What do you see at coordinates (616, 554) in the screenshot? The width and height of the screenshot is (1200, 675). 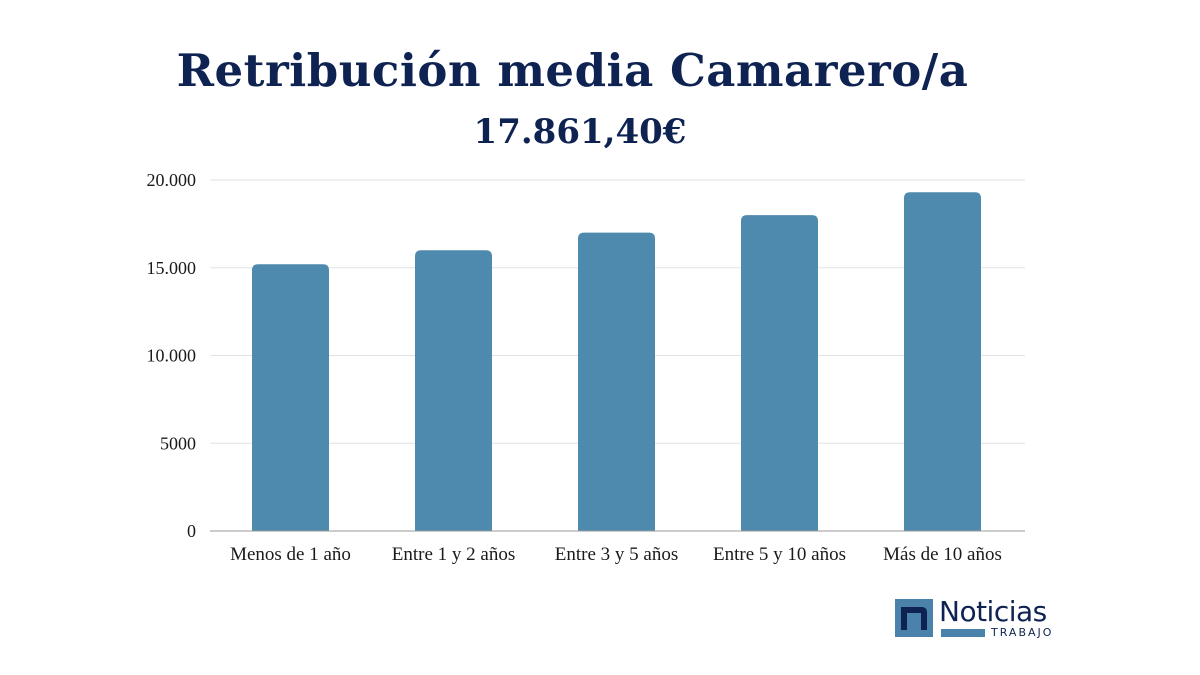 I see `x-category-label: Entre 3 y 5 años` at bounding box center [616, 554].